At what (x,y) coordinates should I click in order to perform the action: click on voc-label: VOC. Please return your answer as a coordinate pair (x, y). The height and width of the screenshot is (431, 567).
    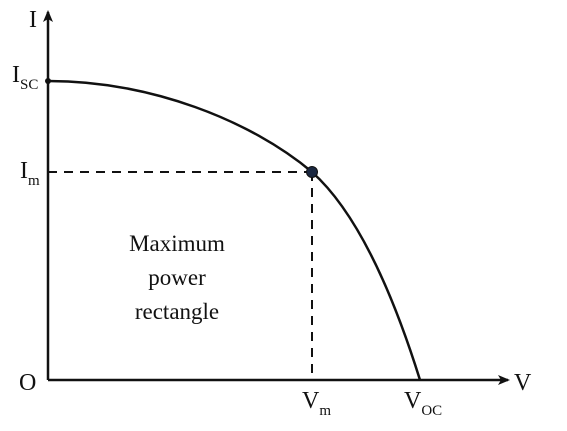
    Looking at the image, I should click on (423, 403).